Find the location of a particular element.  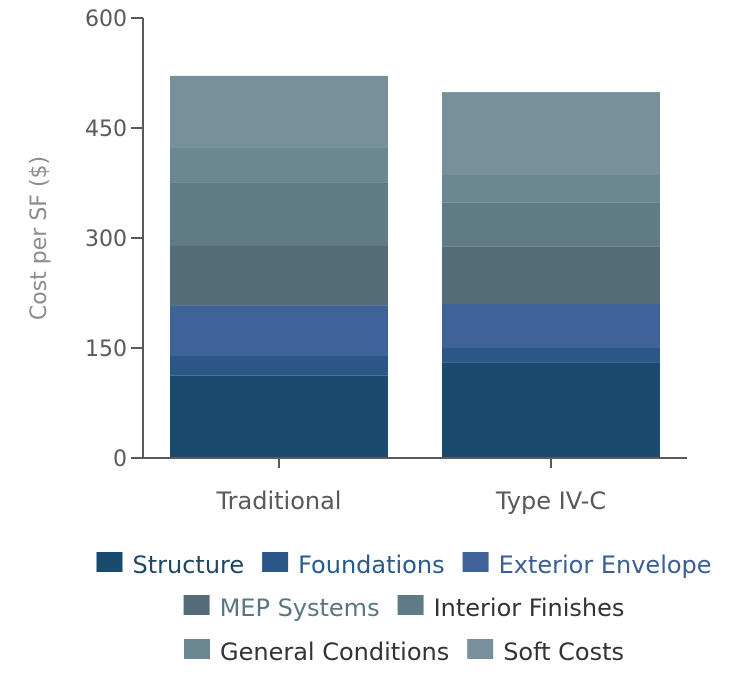

legend-swatch-structure is located at coordinates (109, 562).